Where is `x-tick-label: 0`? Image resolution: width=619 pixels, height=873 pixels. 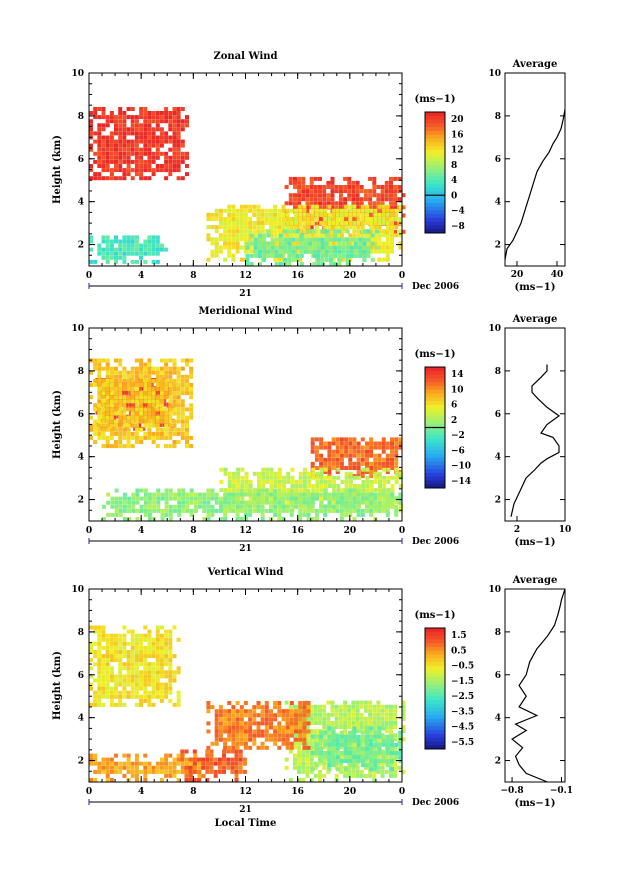 x-tick-label: 0 is located at coordinates (89, 531).